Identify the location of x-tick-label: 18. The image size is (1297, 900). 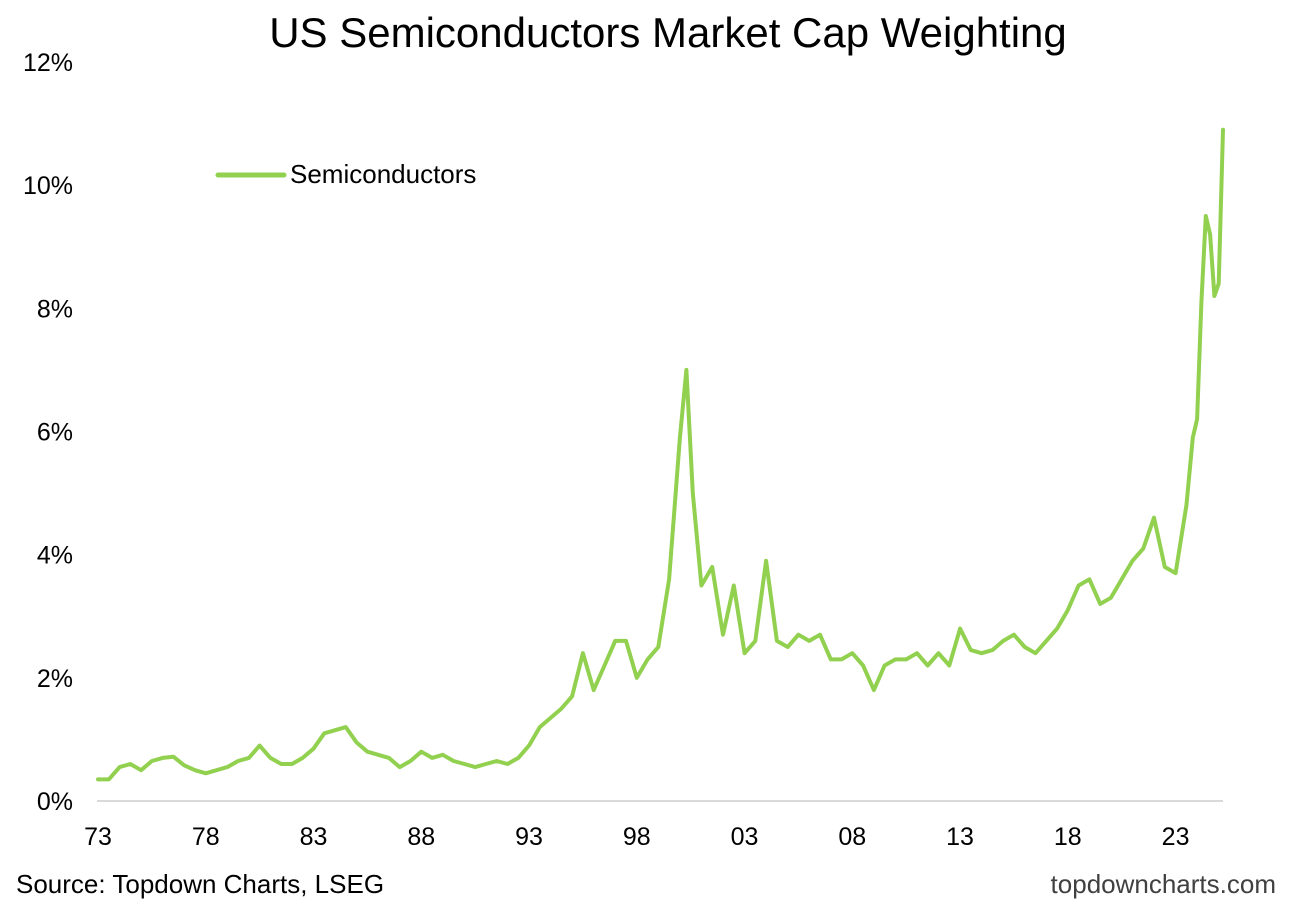
(1068, 837).